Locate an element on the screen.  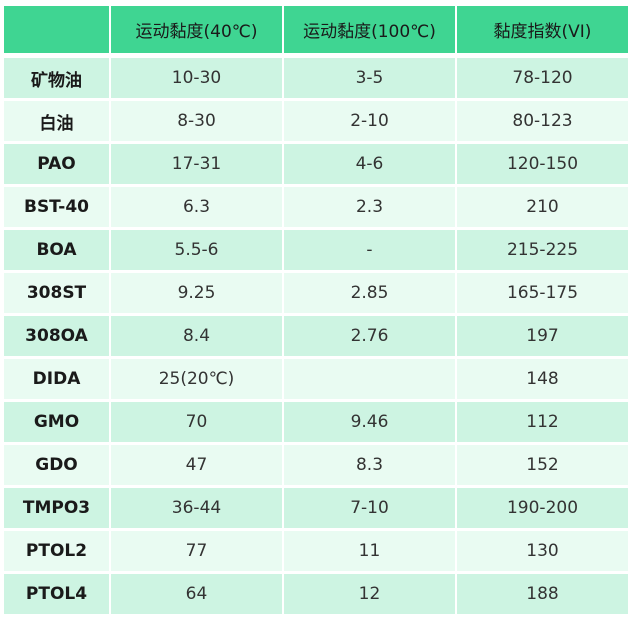
row-label-cell: PTOL2 is located at coordinates (57, 552).